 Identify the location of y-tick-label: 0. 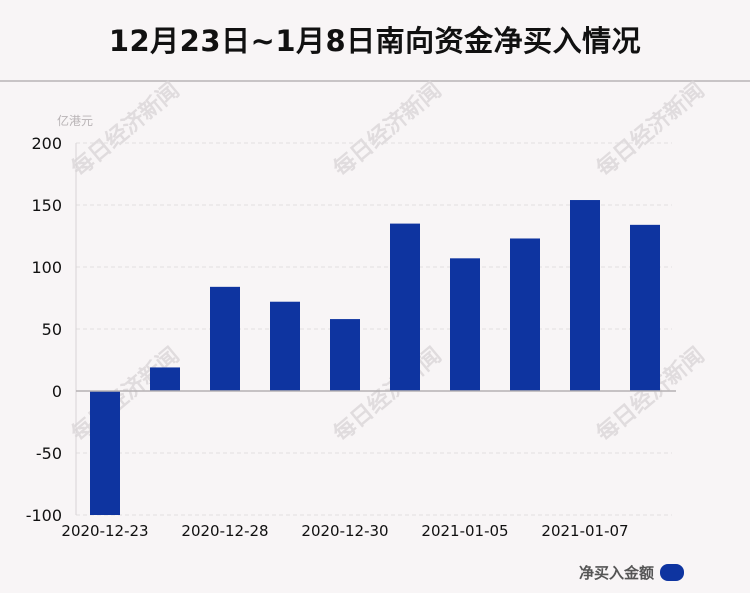
(57, 391).